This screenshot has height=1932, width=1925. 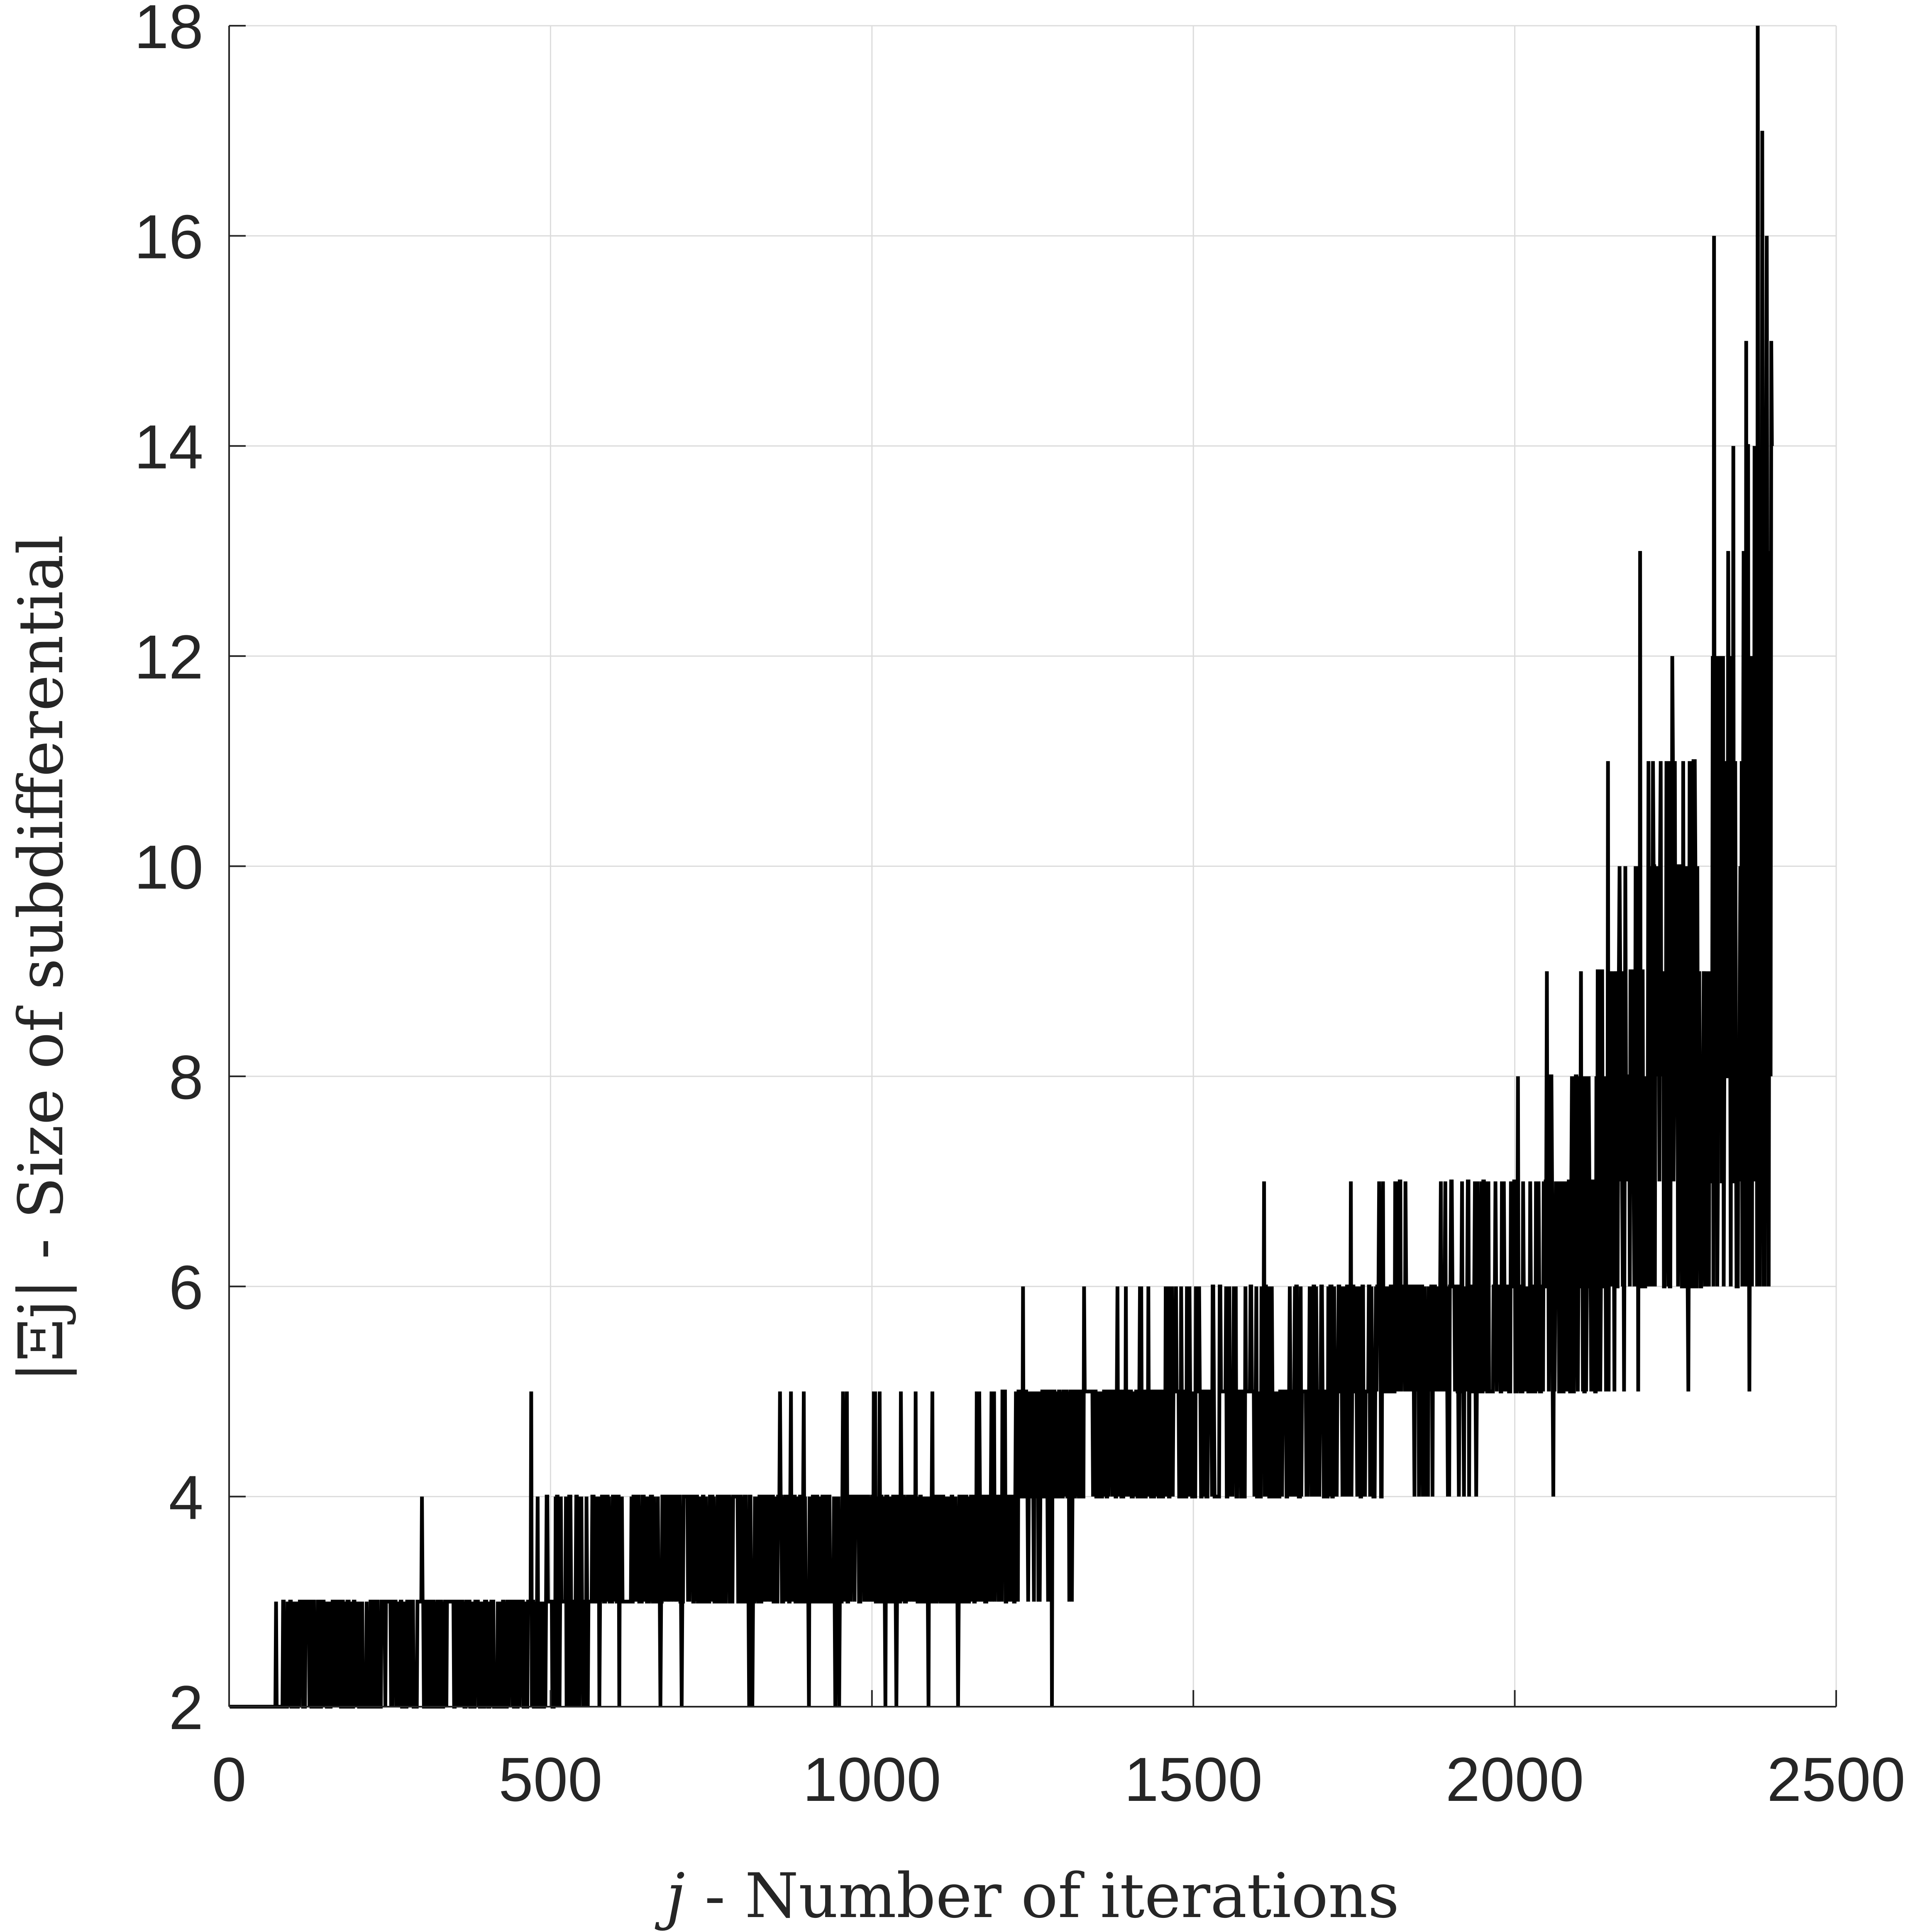 I want to click on x-tick-label: 1000, so click(x=872, y=1779).